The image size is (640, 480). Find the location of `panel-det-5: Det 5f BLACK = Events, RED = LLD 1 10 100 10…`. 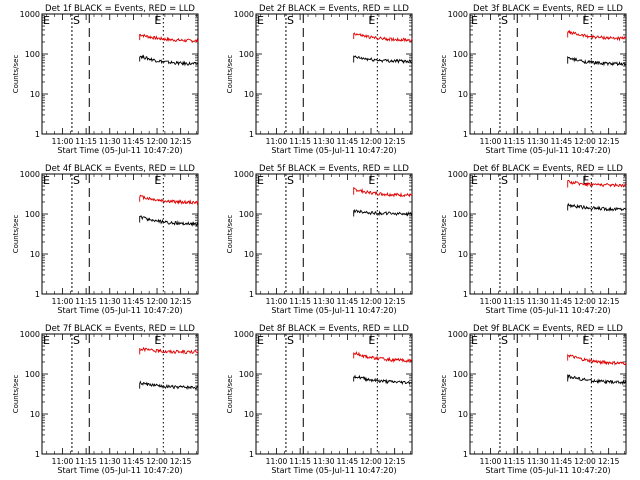

panel-det-5: Det 5f BLACK = Events, RED = LLD 1 10 100 10… is located at coordinates (319, 239).